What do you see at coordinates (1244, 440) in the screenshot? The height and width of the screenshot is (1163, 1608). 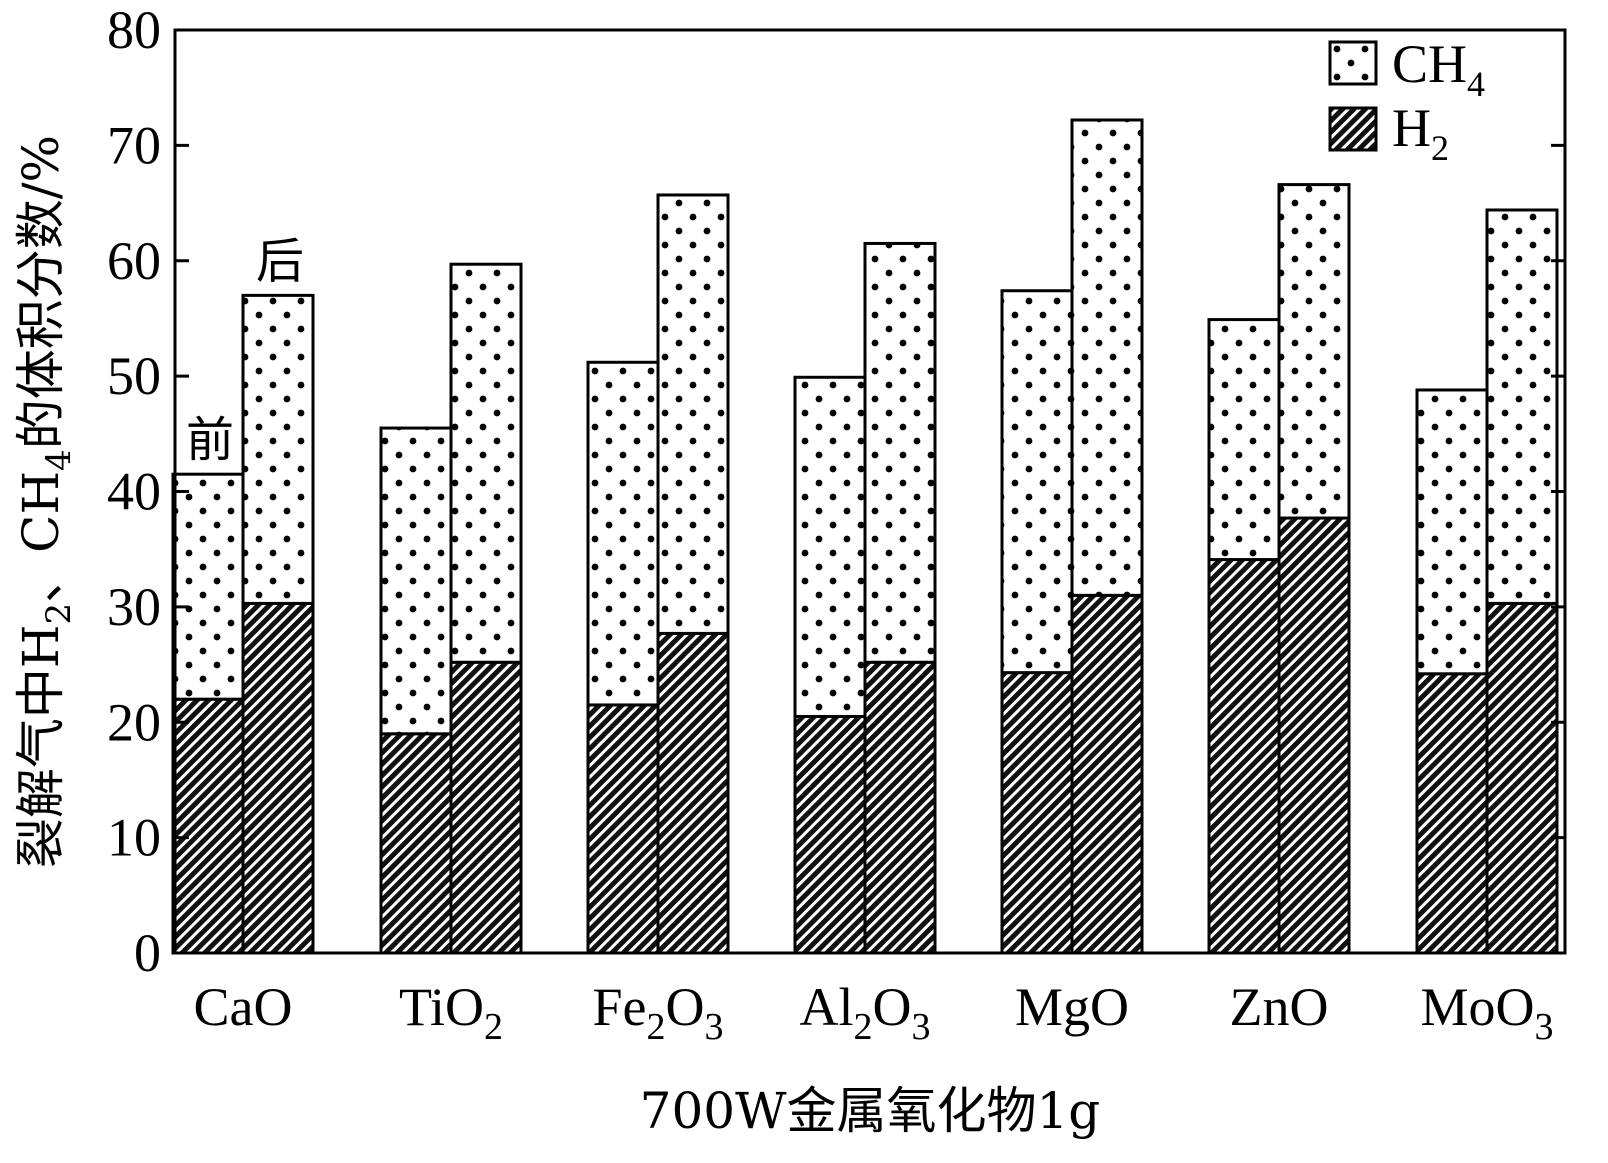 I see `bar-ch4-before-ZnO` at bounding box center [1244, 440].